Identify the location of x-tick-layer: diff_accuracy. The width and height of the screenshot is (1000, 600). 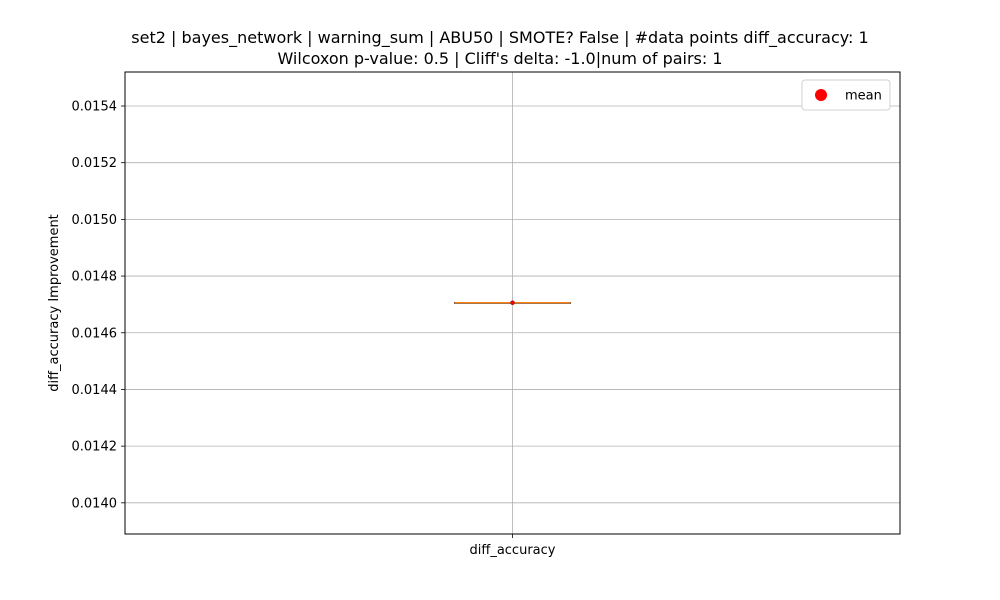
(513, 546).